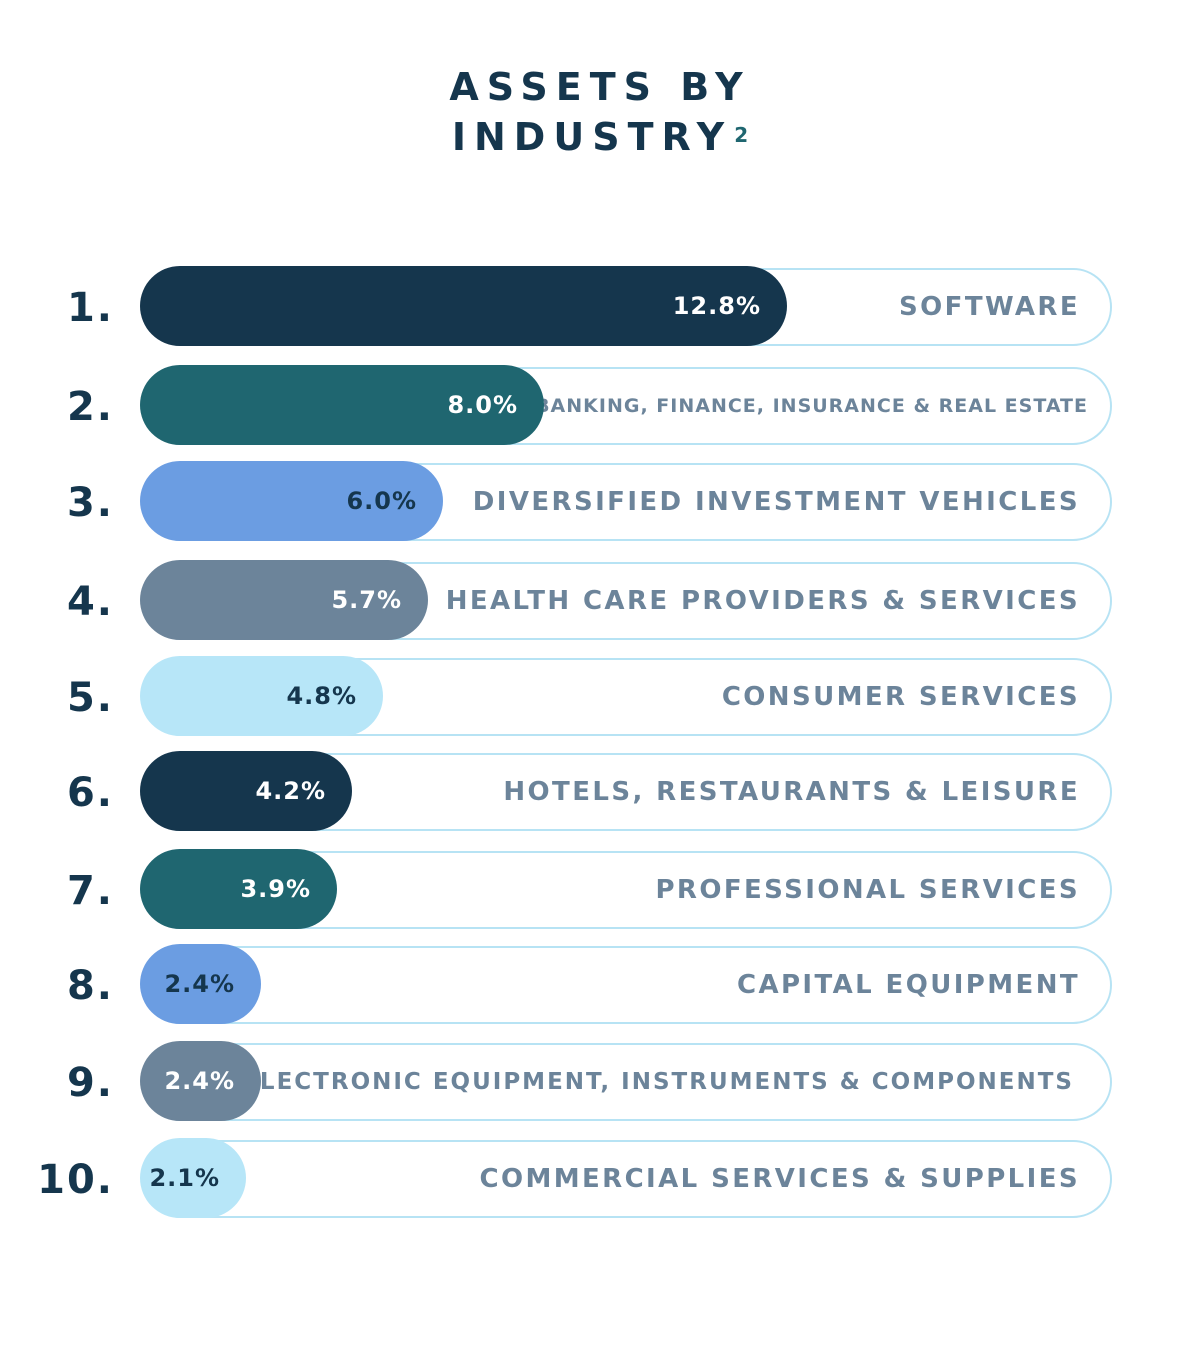  I want to click on value-label: 5.7%, so click(366, 600).